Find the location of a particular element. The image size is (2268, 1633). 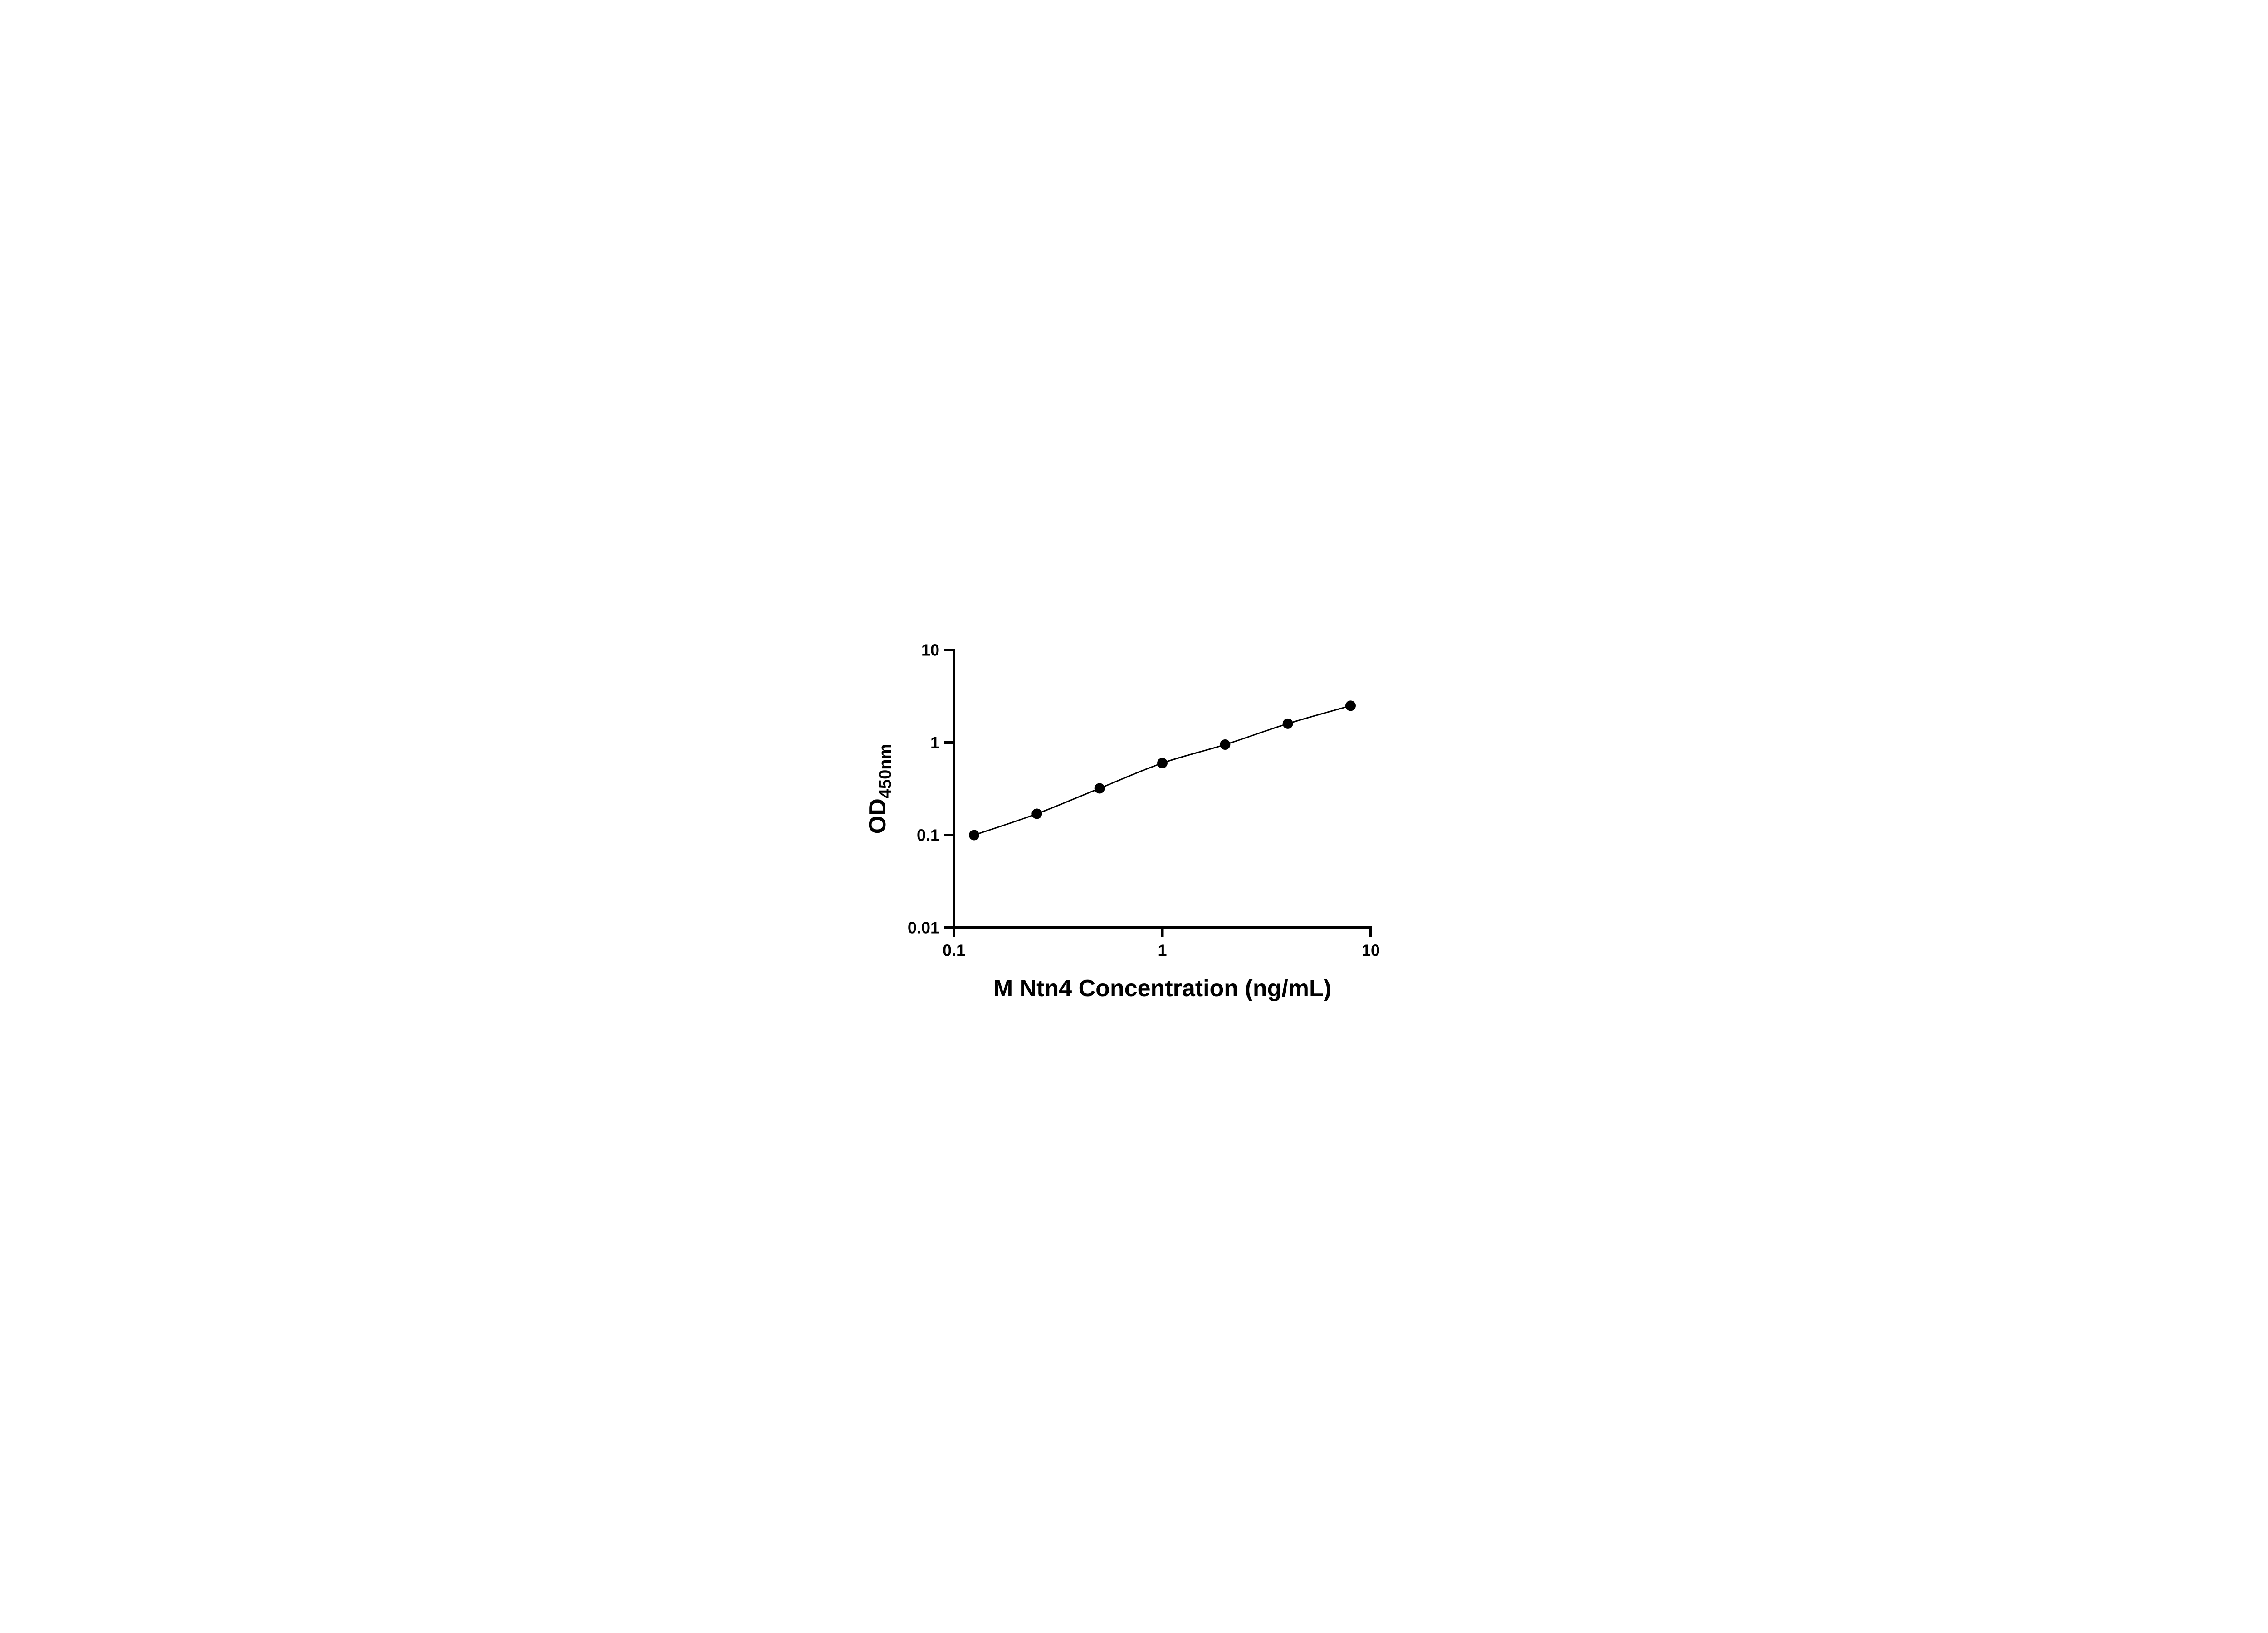

y-axis-title-sub: 450nm is located at coordinates (886, 771).